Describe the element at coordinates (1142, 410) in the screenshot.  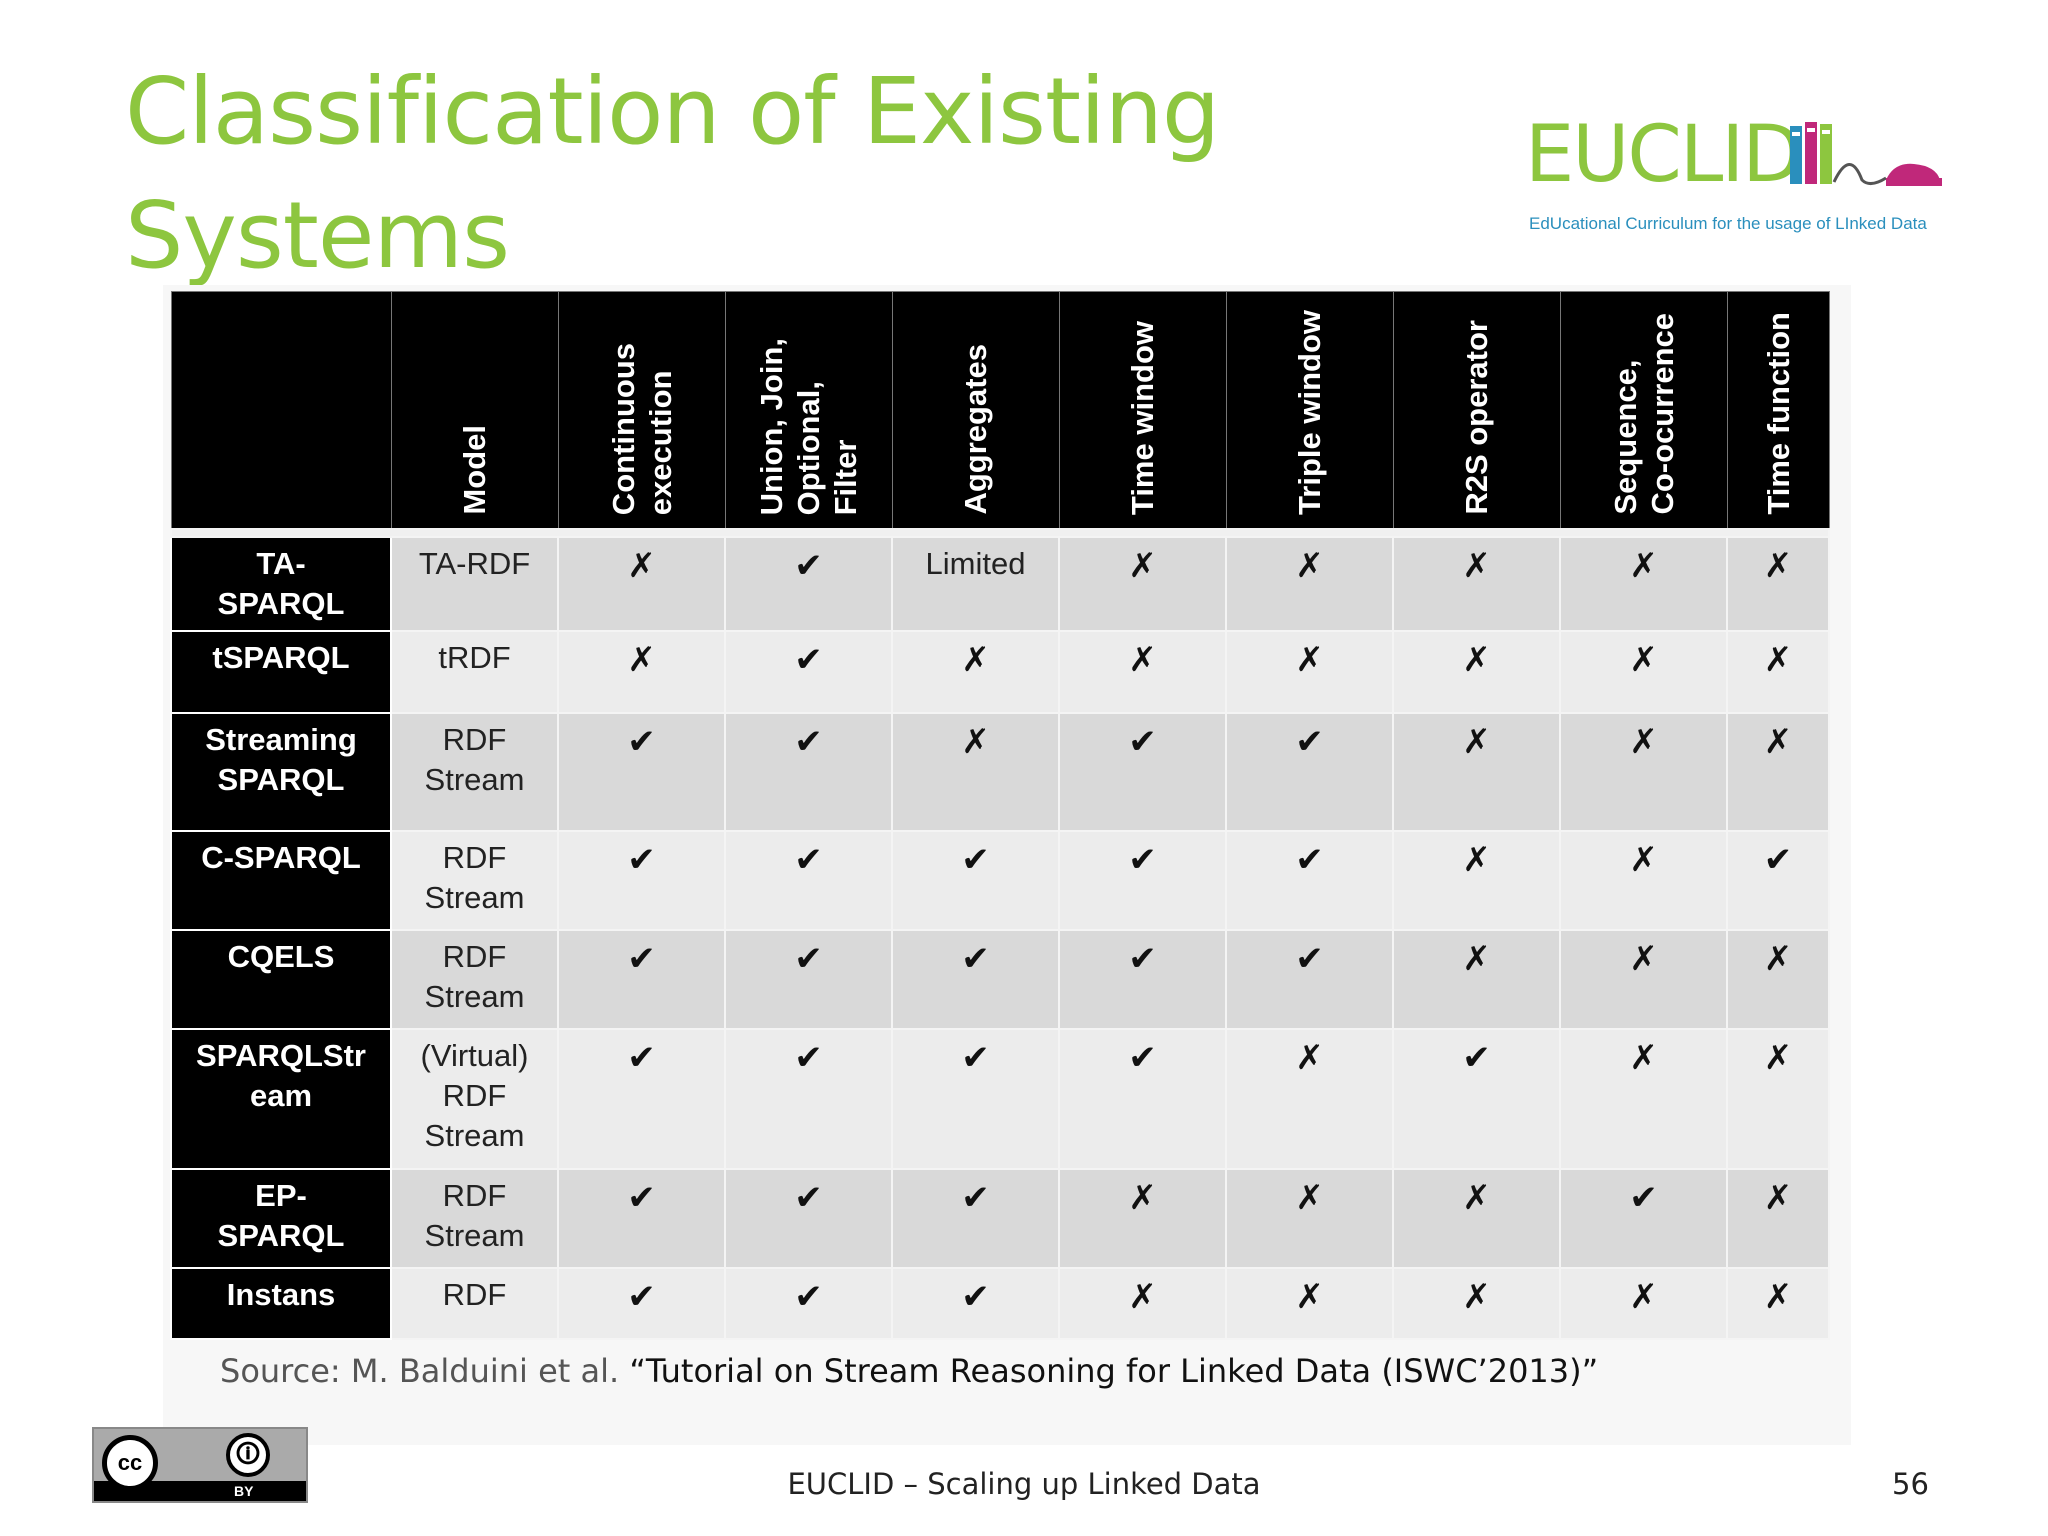
I see `header-time-window: Time window` at that location.